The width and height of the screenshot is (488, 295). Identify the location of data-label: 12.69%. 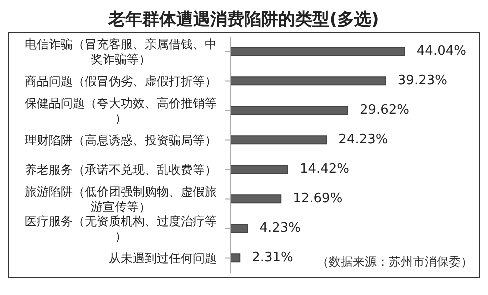
(318, 199).